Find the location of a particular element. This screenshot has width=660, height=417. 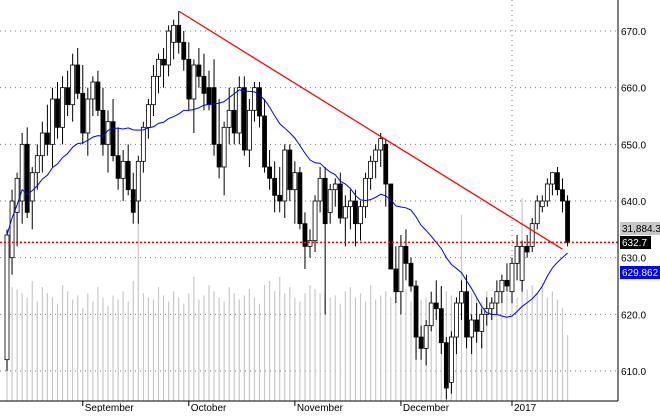

x-tick-label: December is located at coordinates (426, 407).